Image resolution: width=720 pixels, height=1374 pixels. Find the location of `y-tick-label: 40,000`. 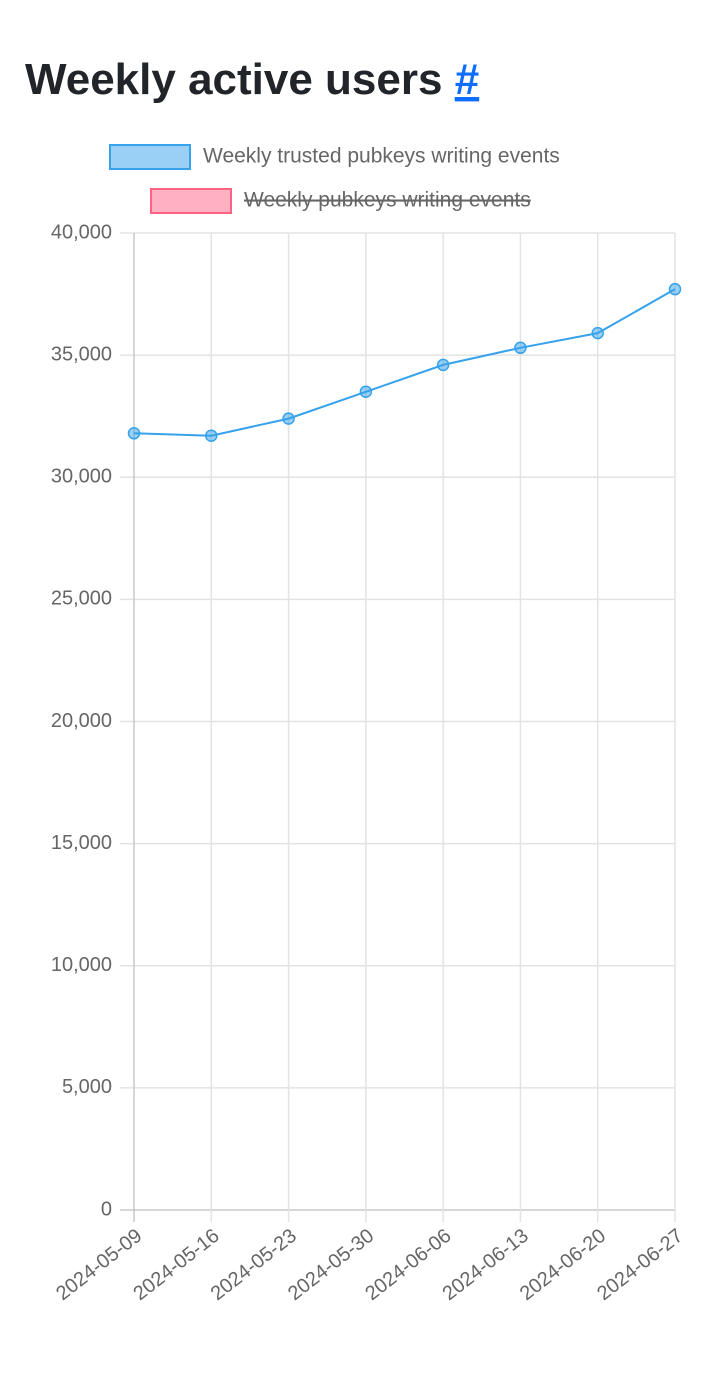

y-tick-label: 40,000 is located at coordinates (81, 232).